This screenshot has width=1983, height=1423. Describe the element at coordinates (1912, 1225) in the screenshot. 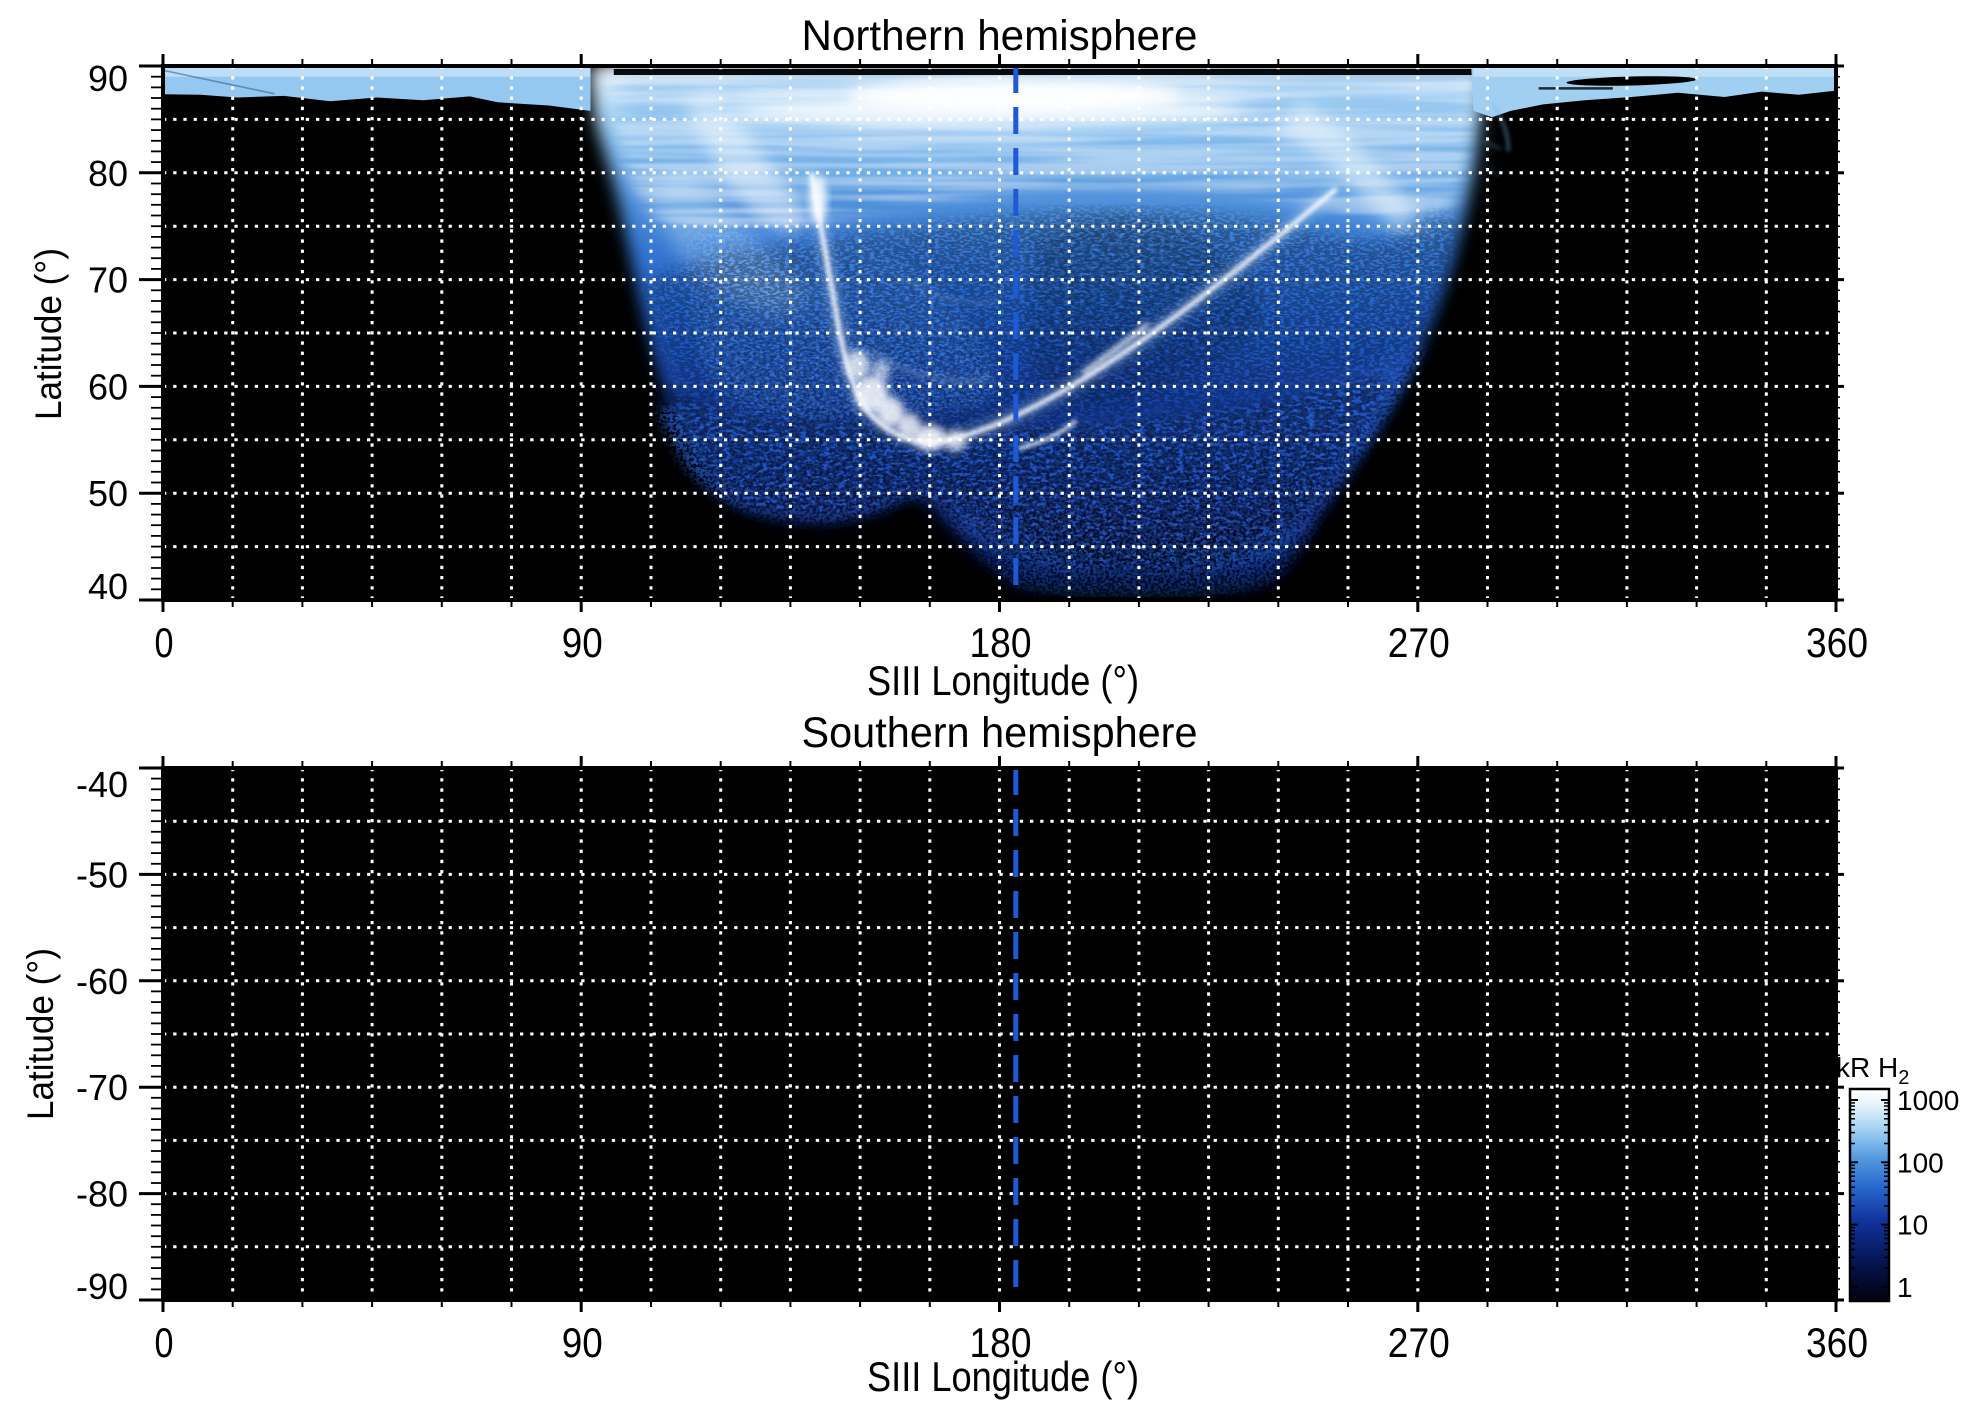

I see `svg-text: 10` at that location.